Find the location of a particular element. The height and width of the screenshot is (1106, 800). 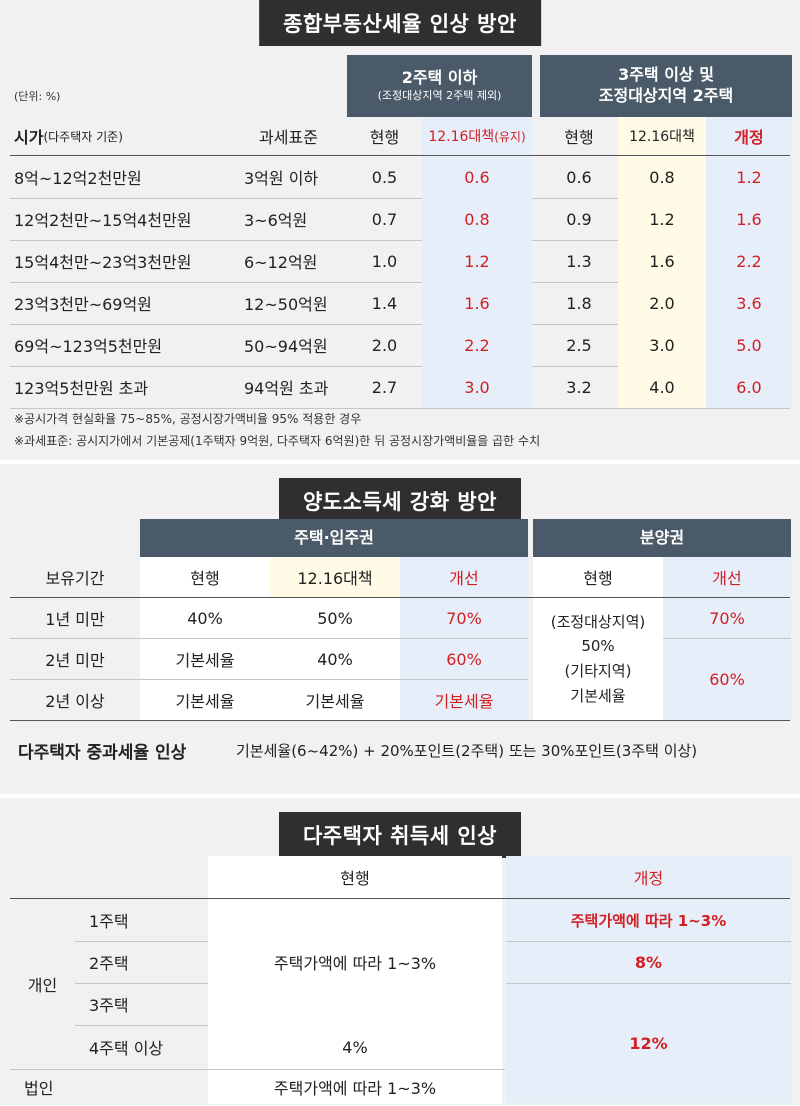

acq-current-individual: 주택가액에 따라 1~3% is located at coordinates (355, 962).